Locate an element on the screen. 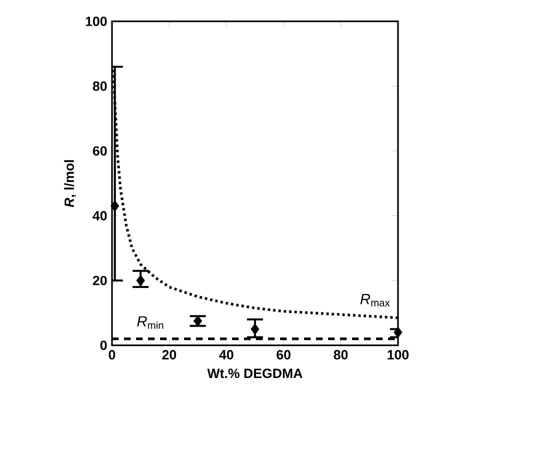  x-tick-label: 20 is located at coordinates (169, 355).